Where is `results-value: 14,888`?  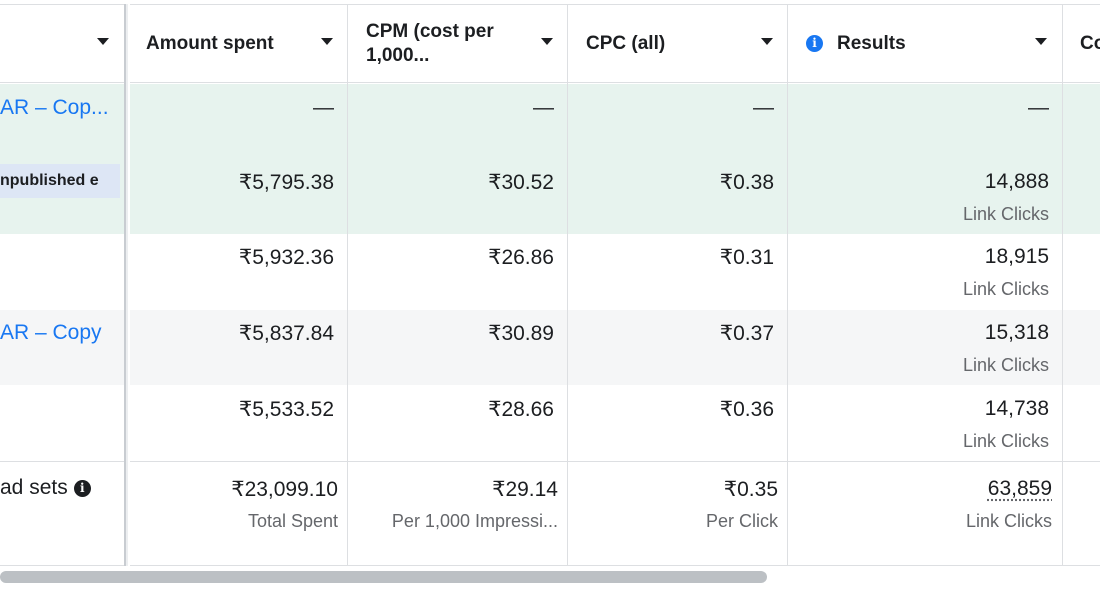 results-value: 14,888 is located at coordinates (1017, 182).